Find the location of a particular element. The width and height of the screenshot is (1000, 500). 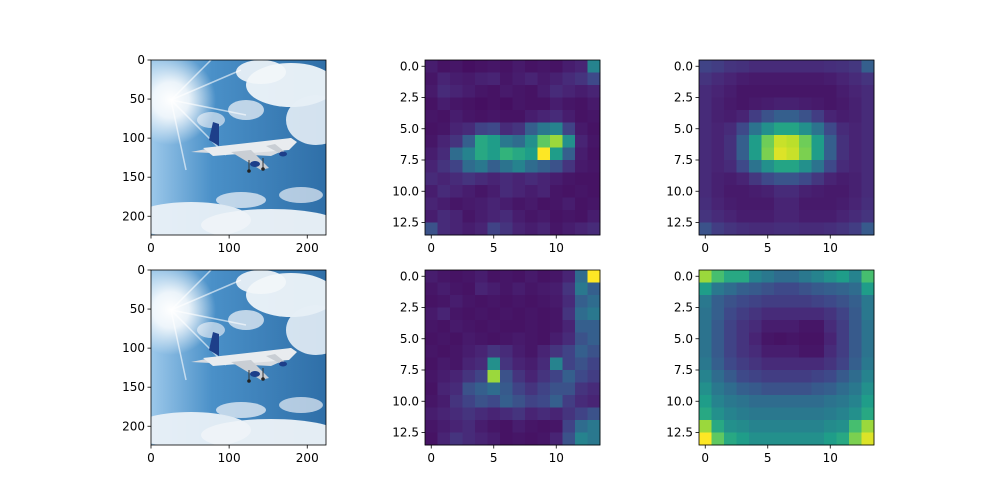

y-tick-label: 7.5 is located at coordinates (683, 370).